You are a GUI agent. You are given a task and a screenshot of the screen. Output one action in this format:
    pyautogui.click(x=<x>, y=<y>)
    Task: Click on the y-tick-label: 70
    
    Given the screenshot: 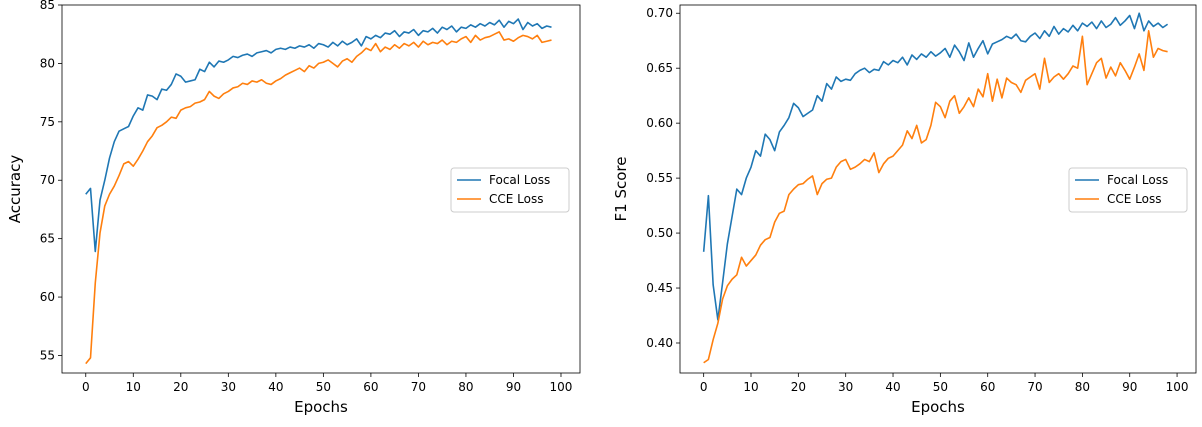 What is the action you would take?
    pyautogui.click(x=47, y=180)
    